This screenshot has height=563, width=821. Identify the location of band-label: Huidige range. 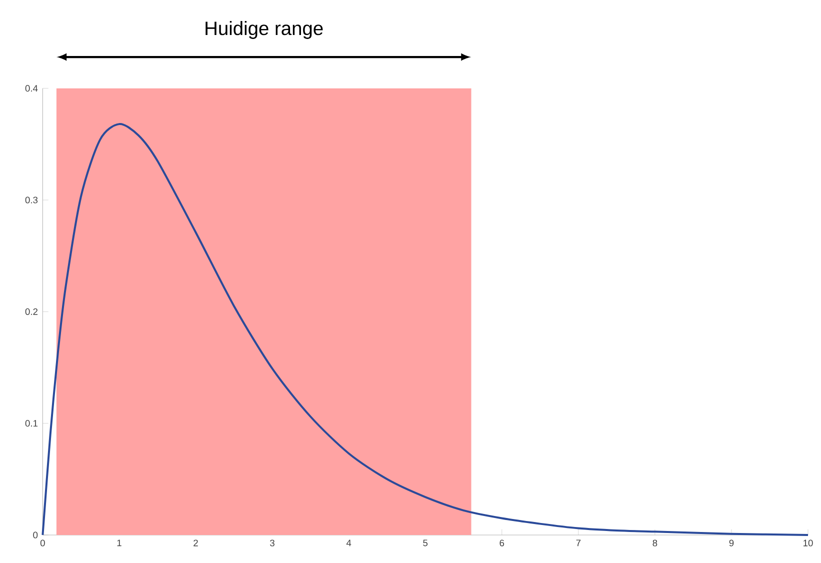
(264, 30).